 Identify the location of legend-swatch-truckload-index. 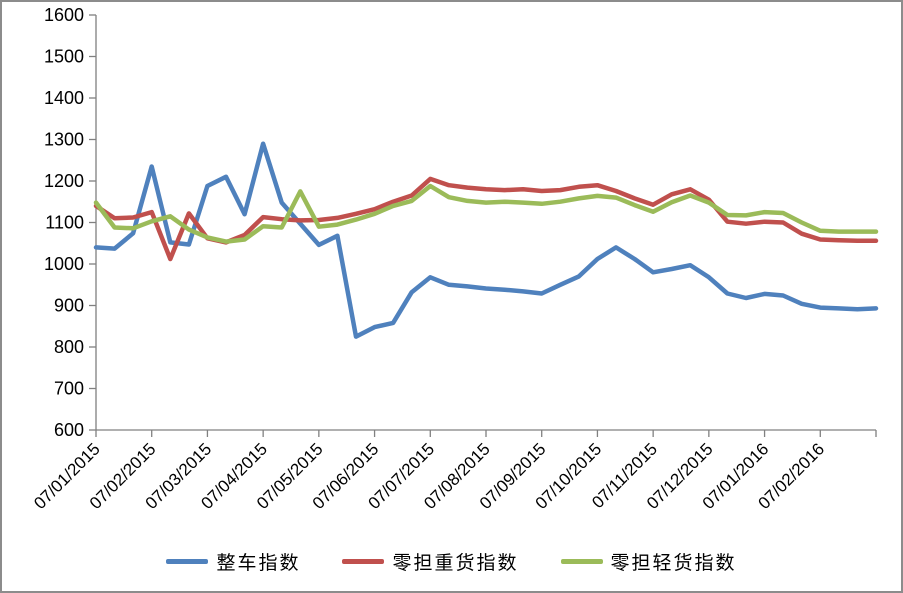
(187, 561).